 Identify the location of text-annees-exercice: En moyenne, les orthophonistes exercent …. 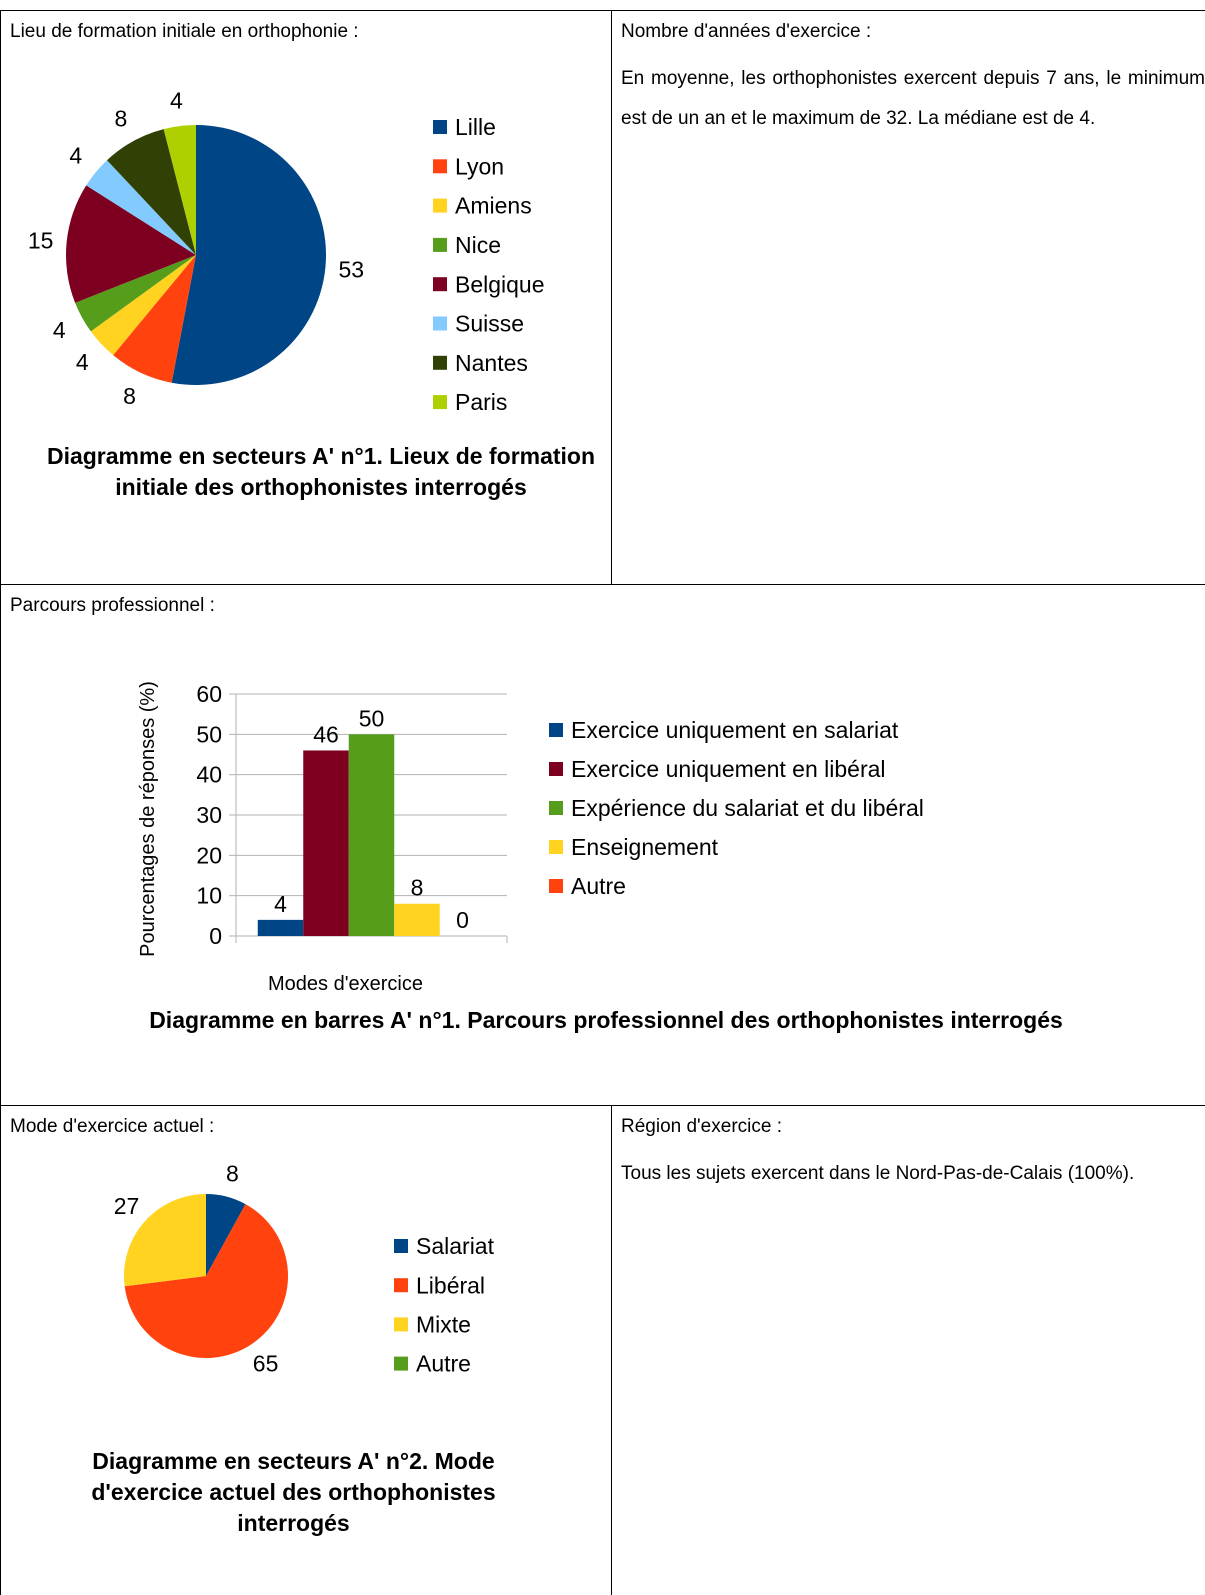
(913, 98).